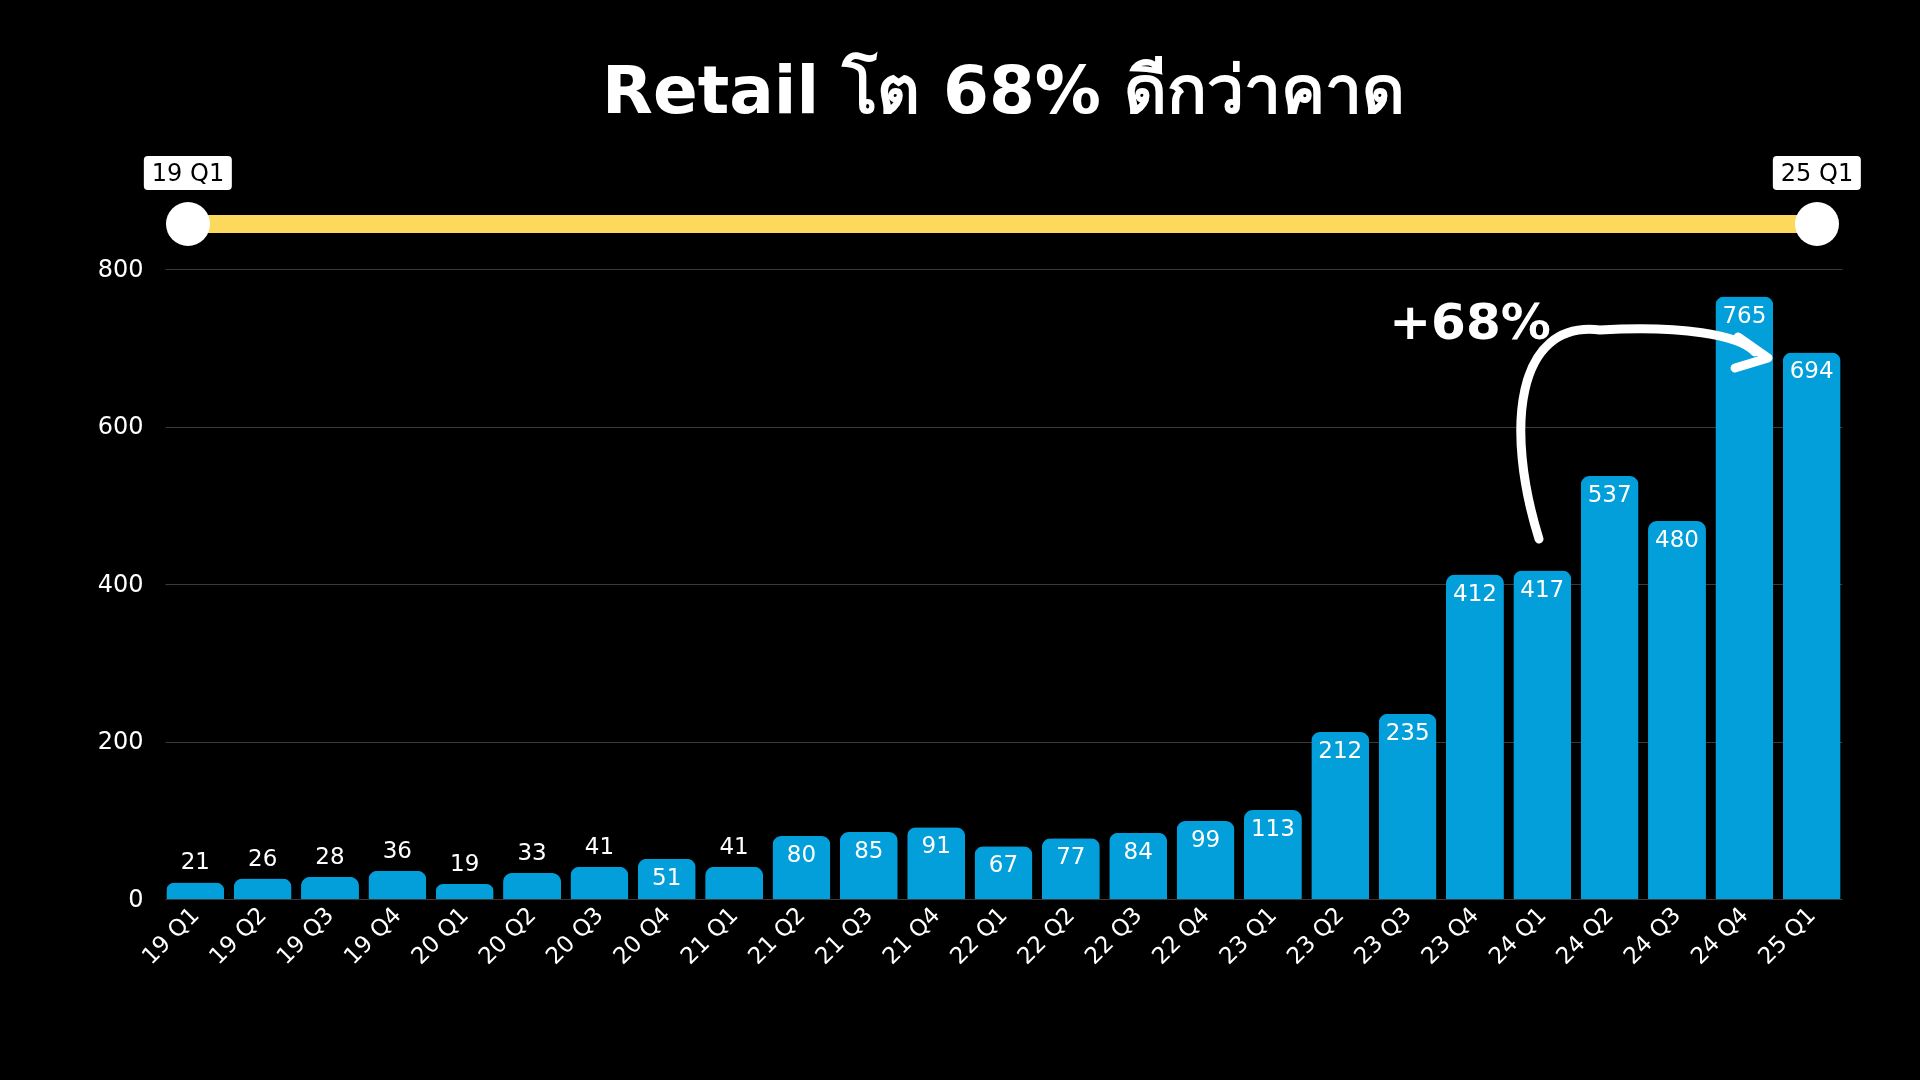 The width and height of the screenshot is (1920, 1080). Describe the element at coordinates (1340, 750) in the screenshot. I see `data-label: 212` at that location.